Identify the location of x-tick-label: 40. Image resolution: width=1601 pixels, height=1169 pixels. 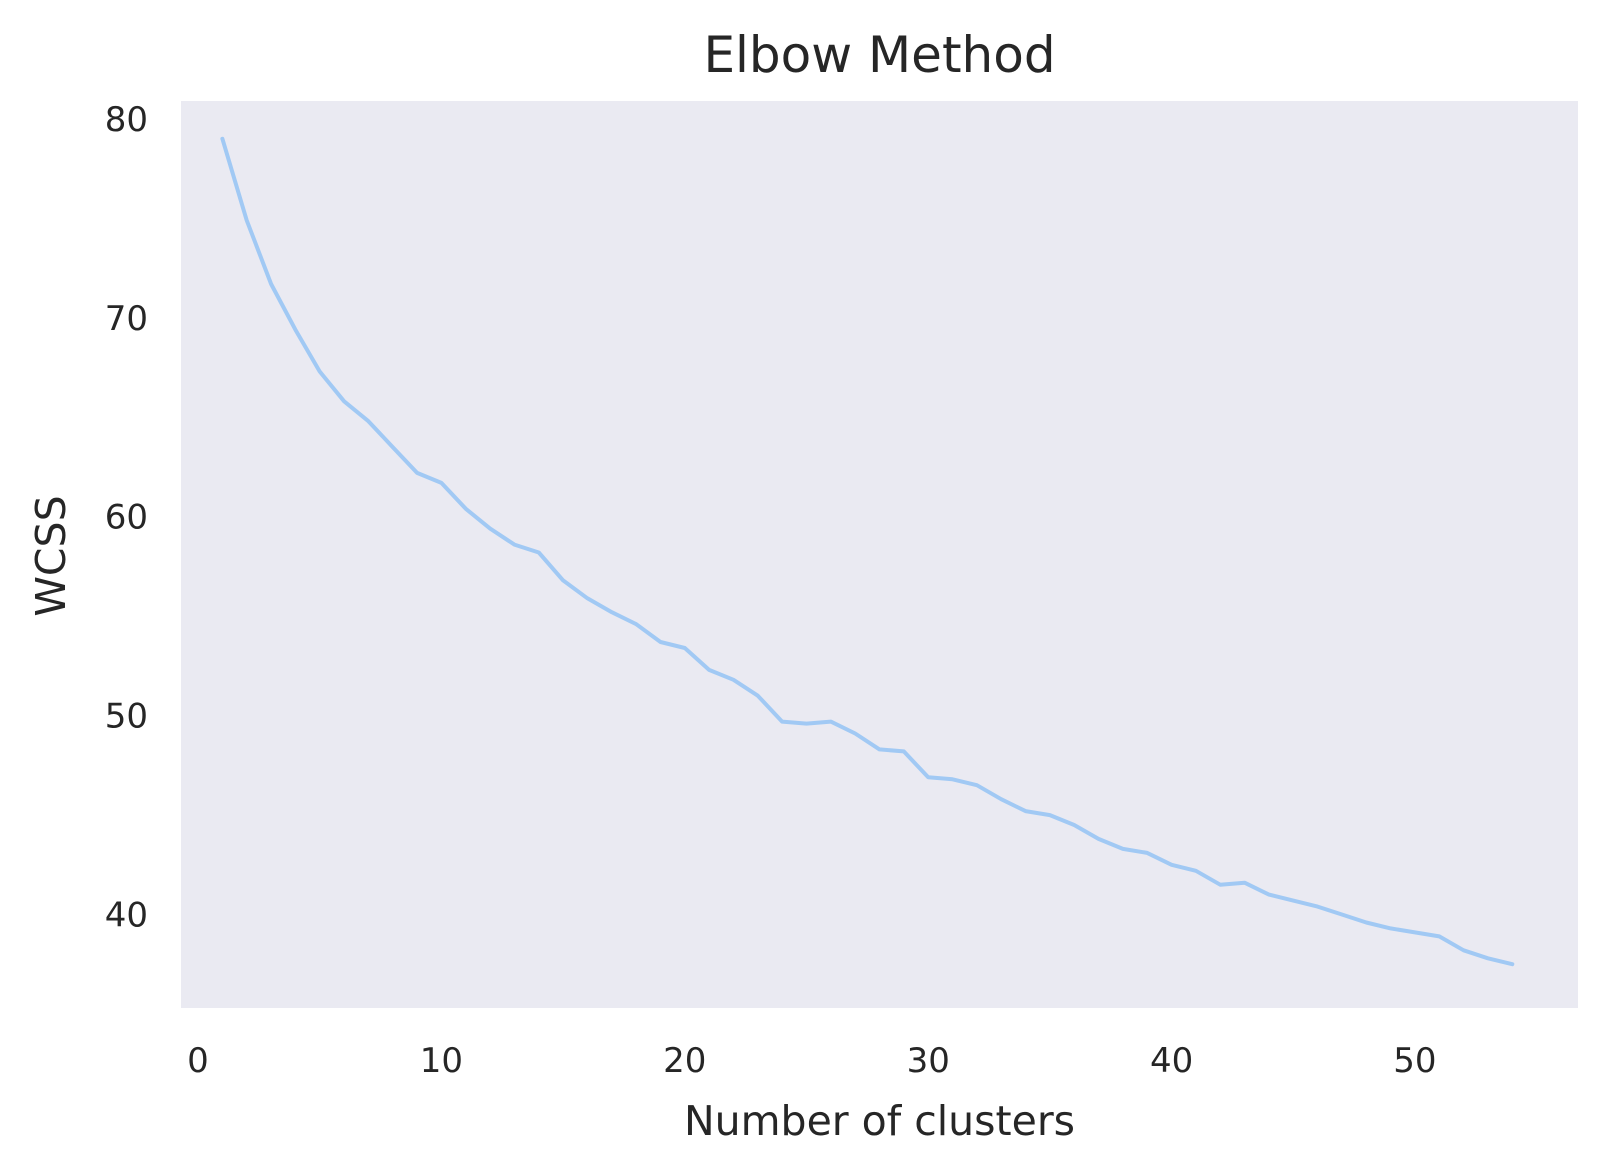
(1171, 1061).